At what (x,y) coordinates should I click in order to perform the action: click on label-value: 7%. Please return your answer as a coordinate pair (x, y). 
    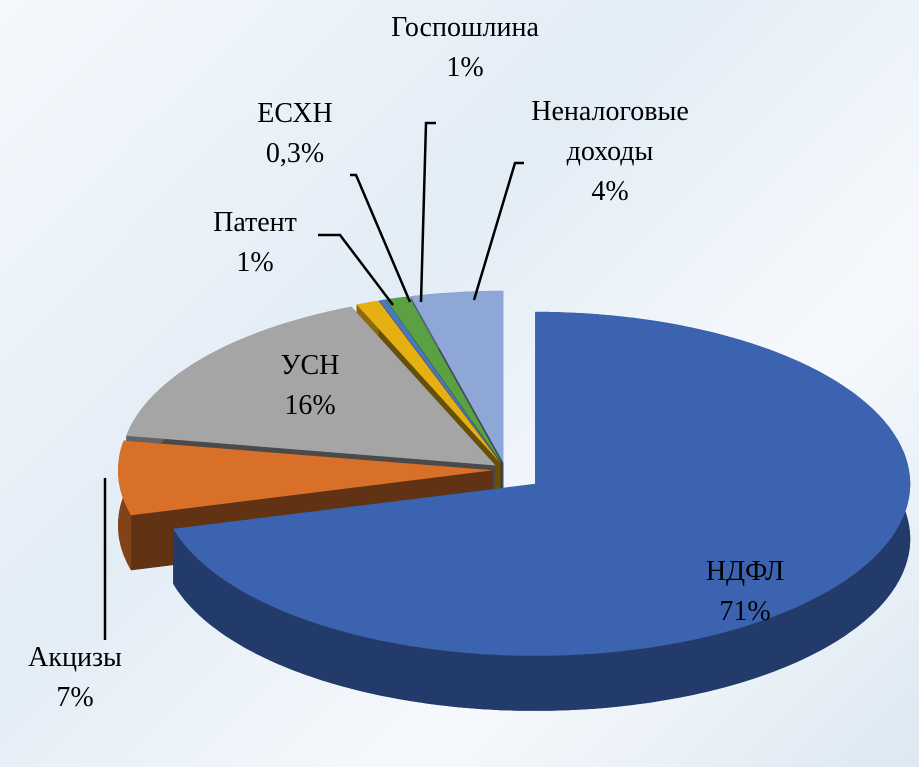
    Looking at the image, I should click on (75, 697).